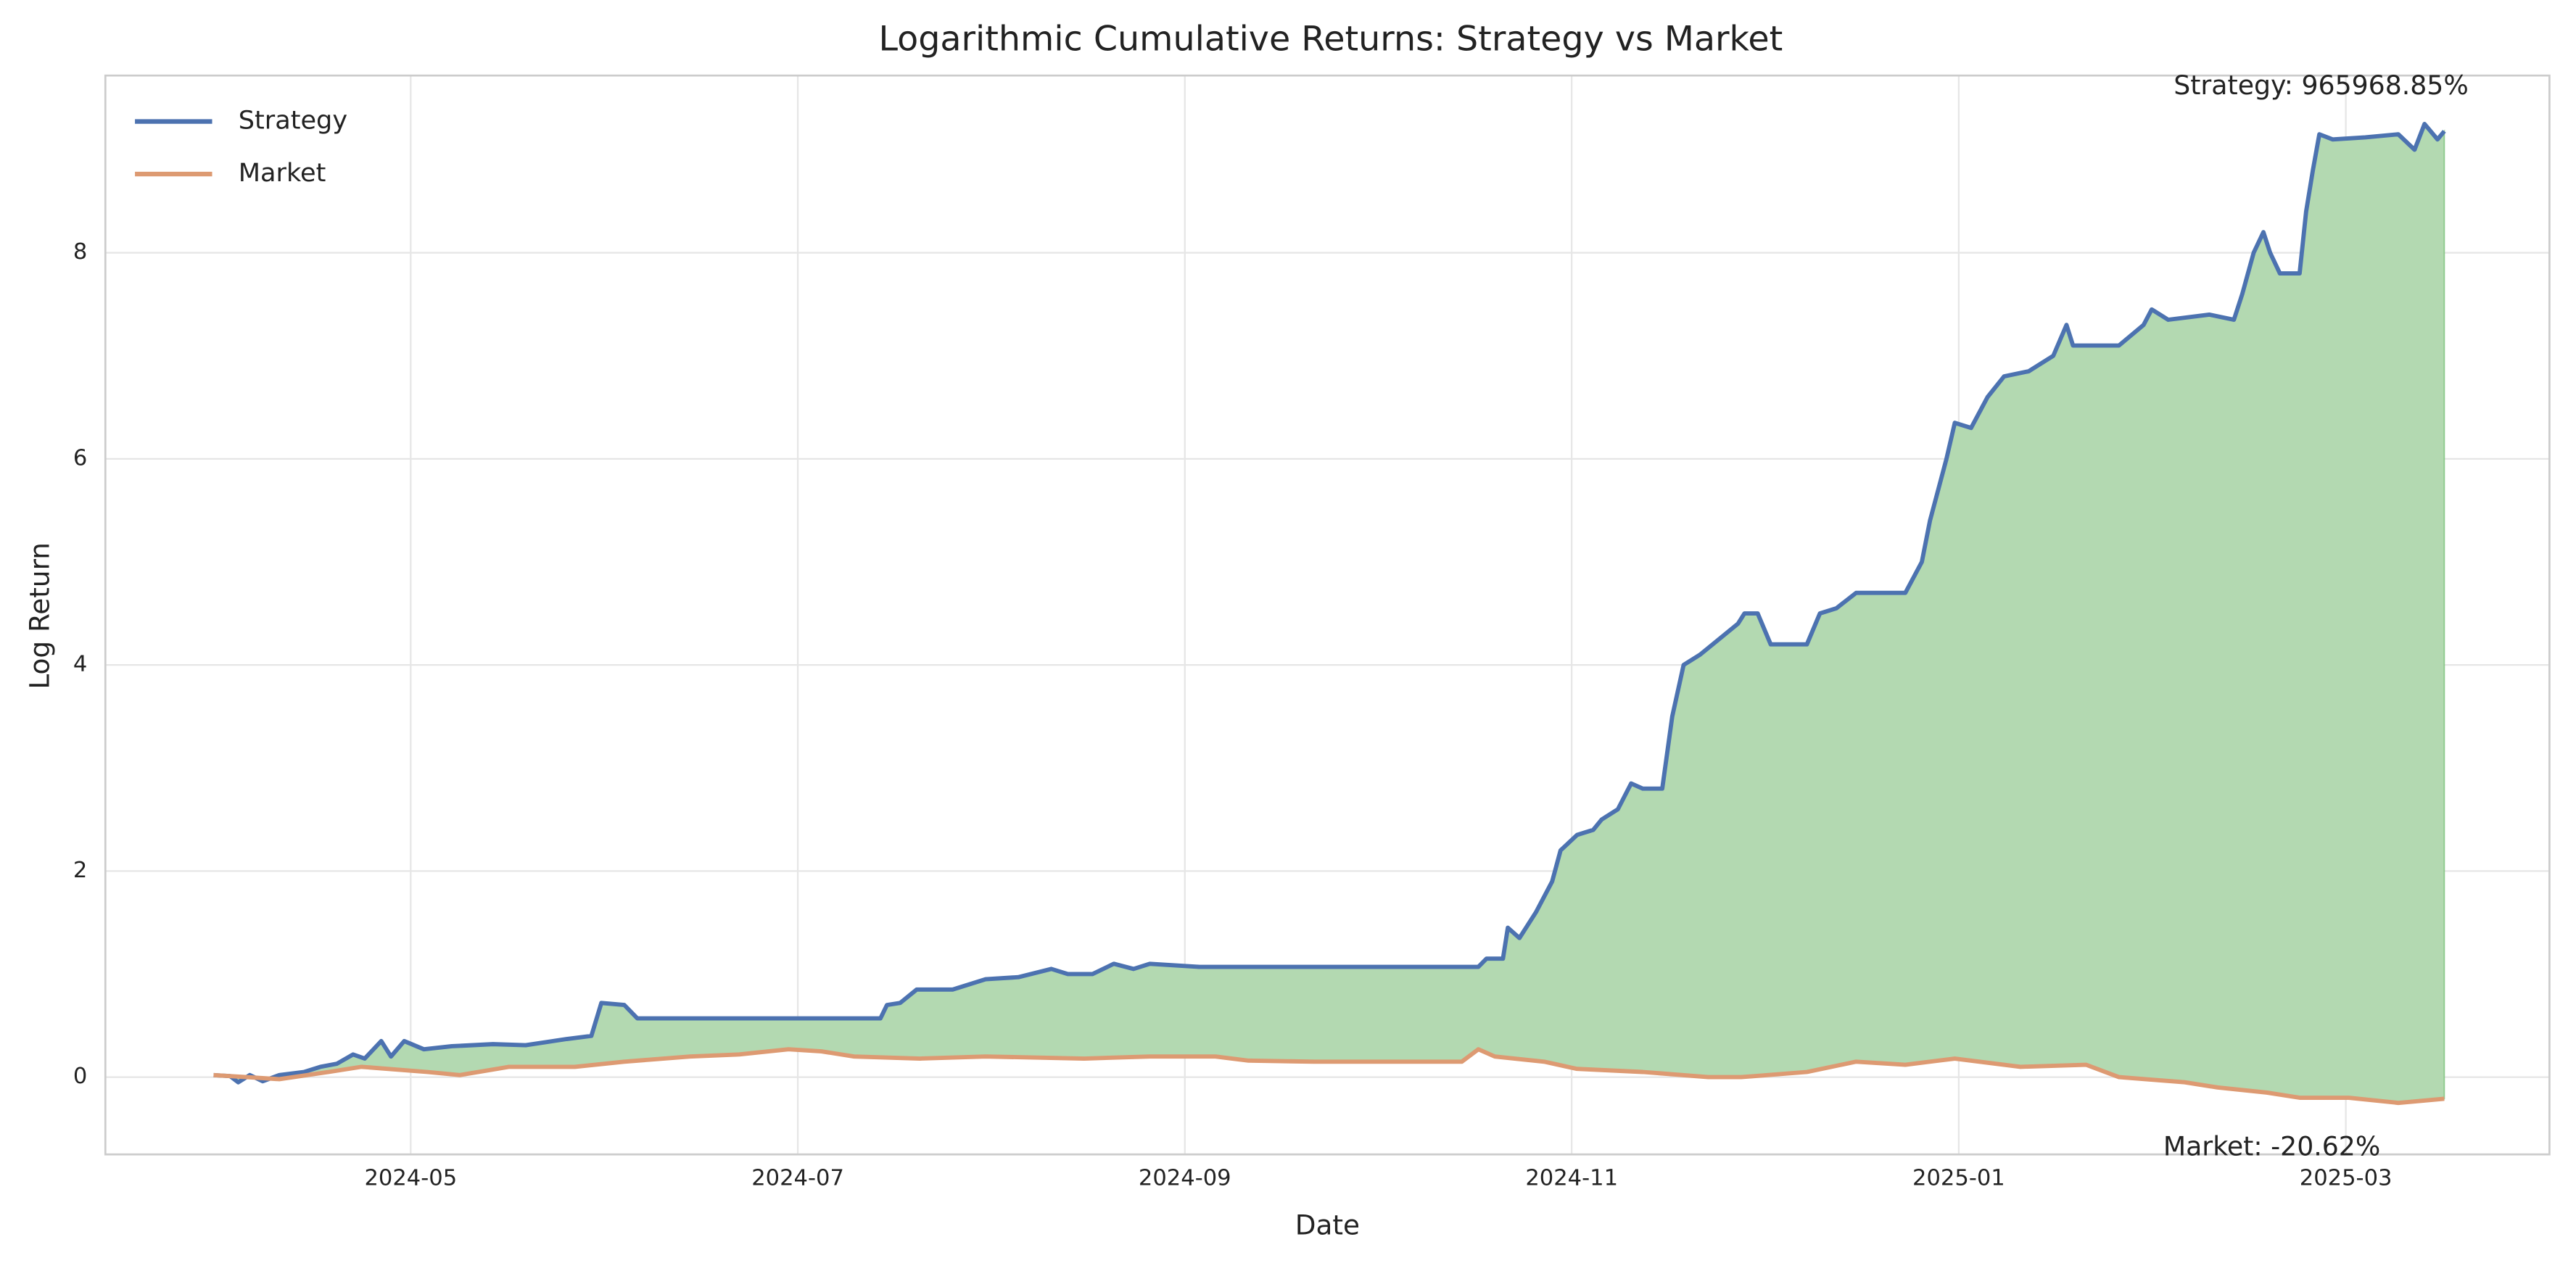  What do you see at coordinates (797, 1178) in the screenshot?
I see `x-tick-label: 2024-07` at bounding box center [797, 1178].